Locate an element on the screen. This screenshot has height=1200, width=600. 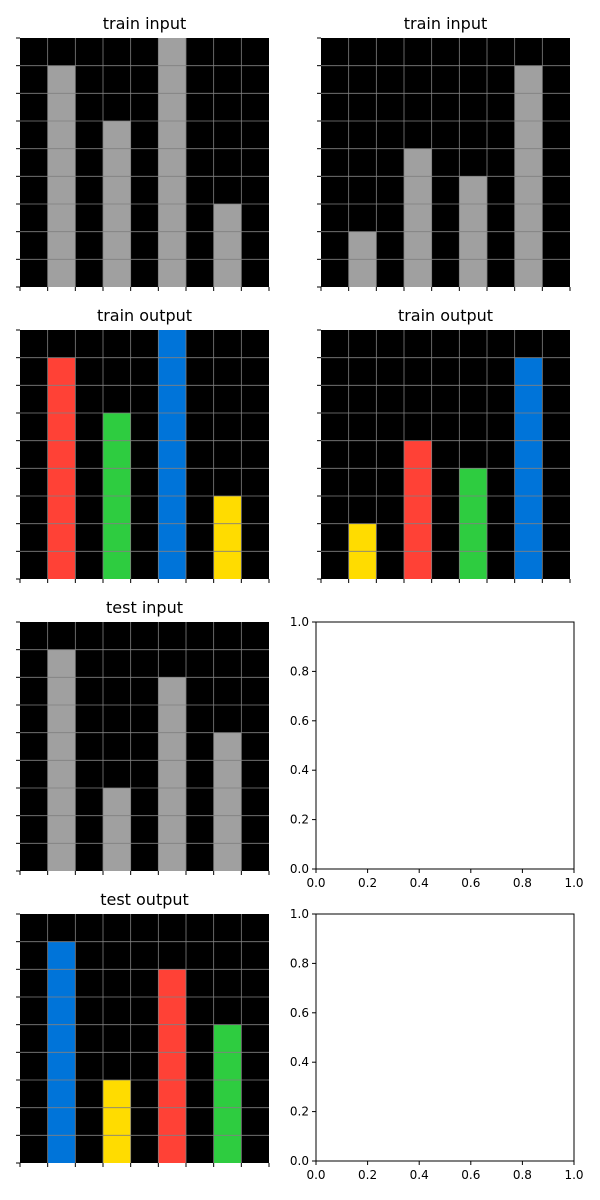
panel-title: test input is located at coordinates (144, 607).